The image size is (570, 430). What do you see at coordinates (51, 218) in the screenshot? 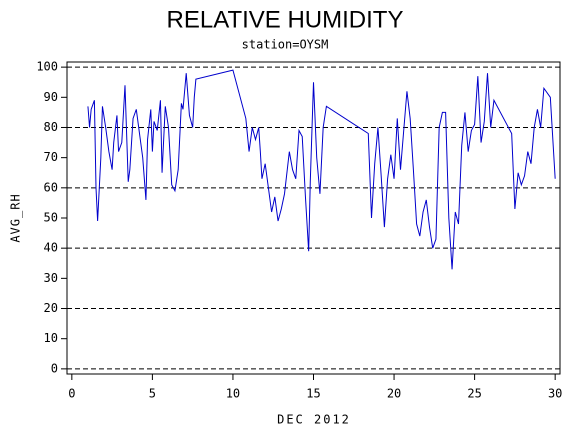
I see `y-tick-label: 50` at bounding box center [51, 218].